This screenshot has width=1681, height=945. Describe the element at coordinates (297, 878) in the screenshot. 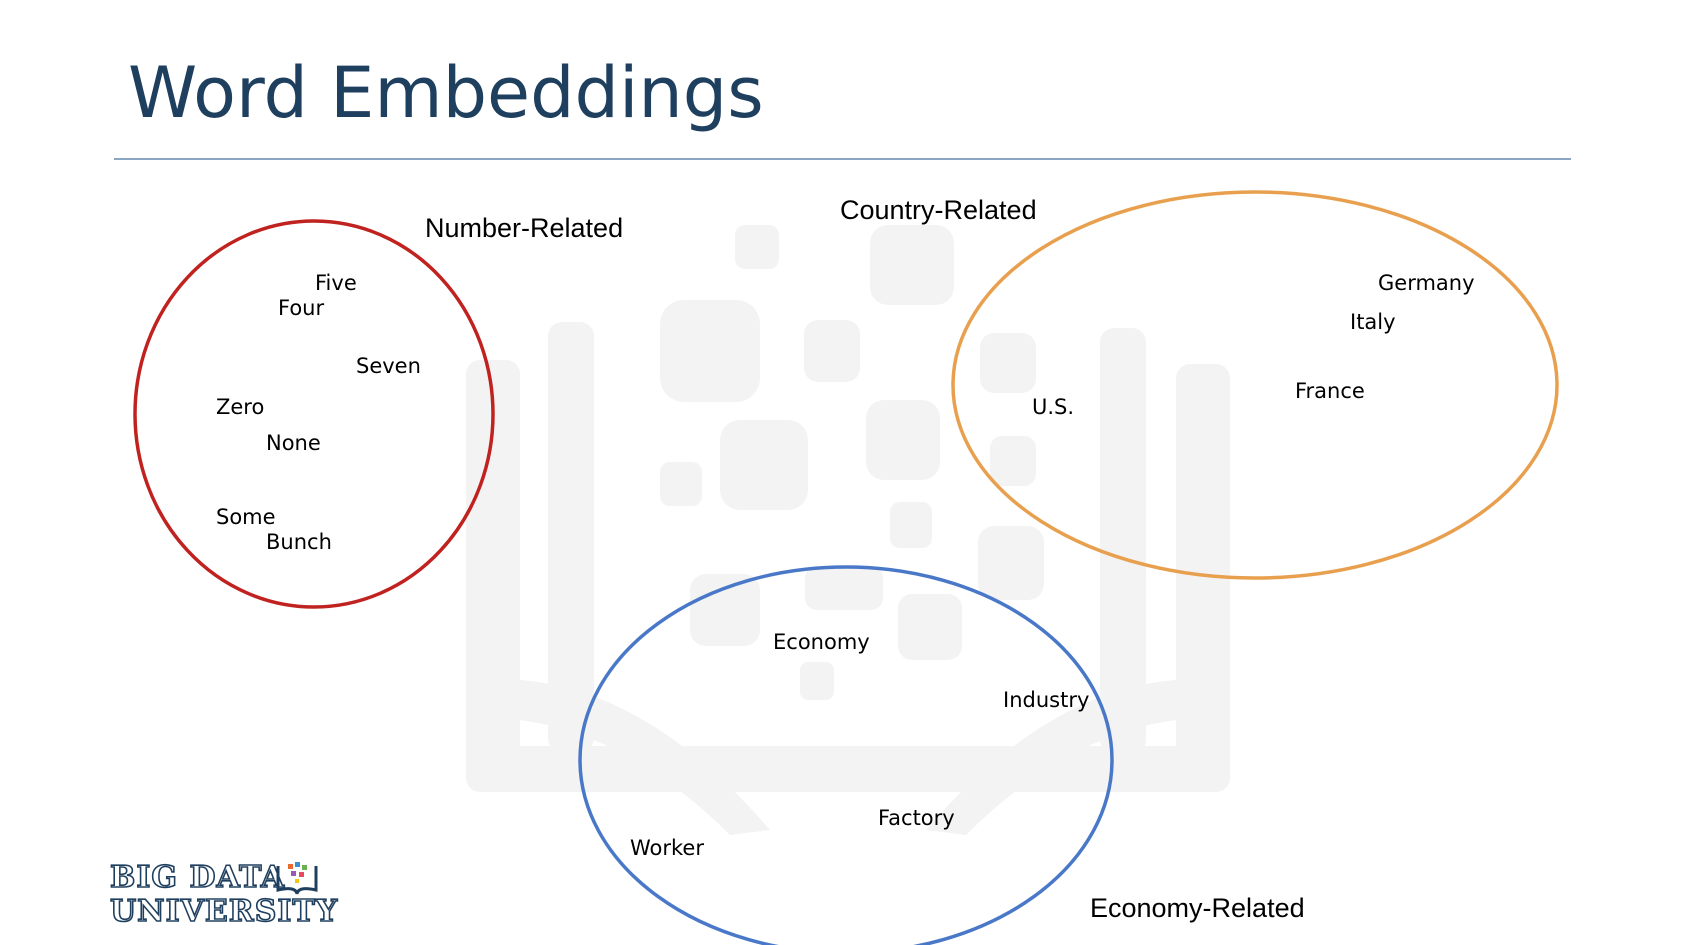

I see `book-icon` at that location.